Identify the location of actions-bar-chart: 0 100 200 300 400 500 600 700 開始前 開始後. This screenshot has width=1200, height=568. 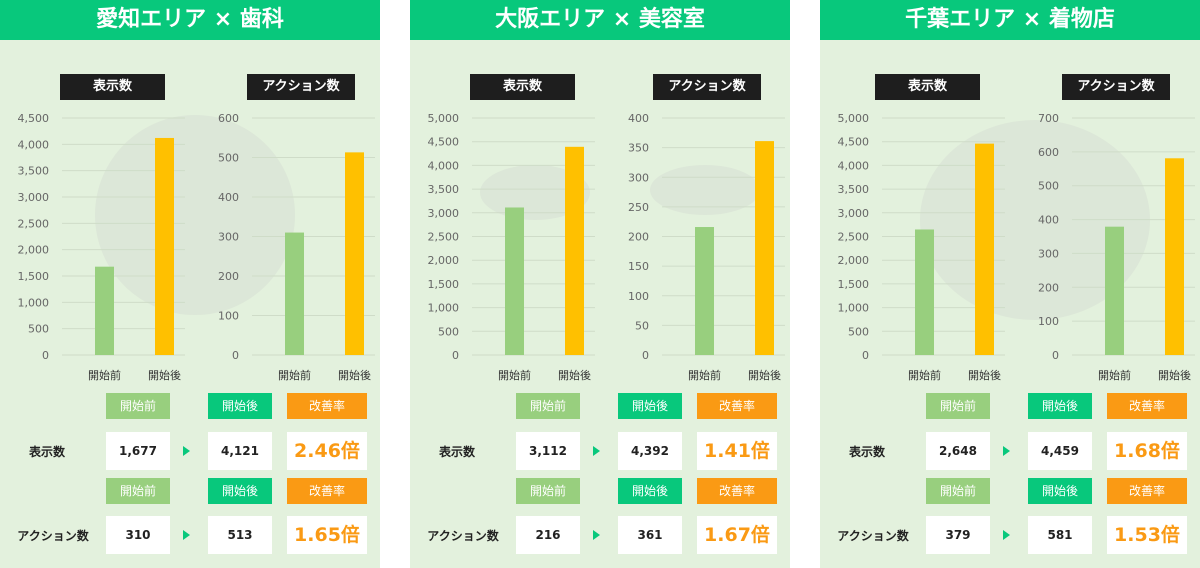
(1116, 247).